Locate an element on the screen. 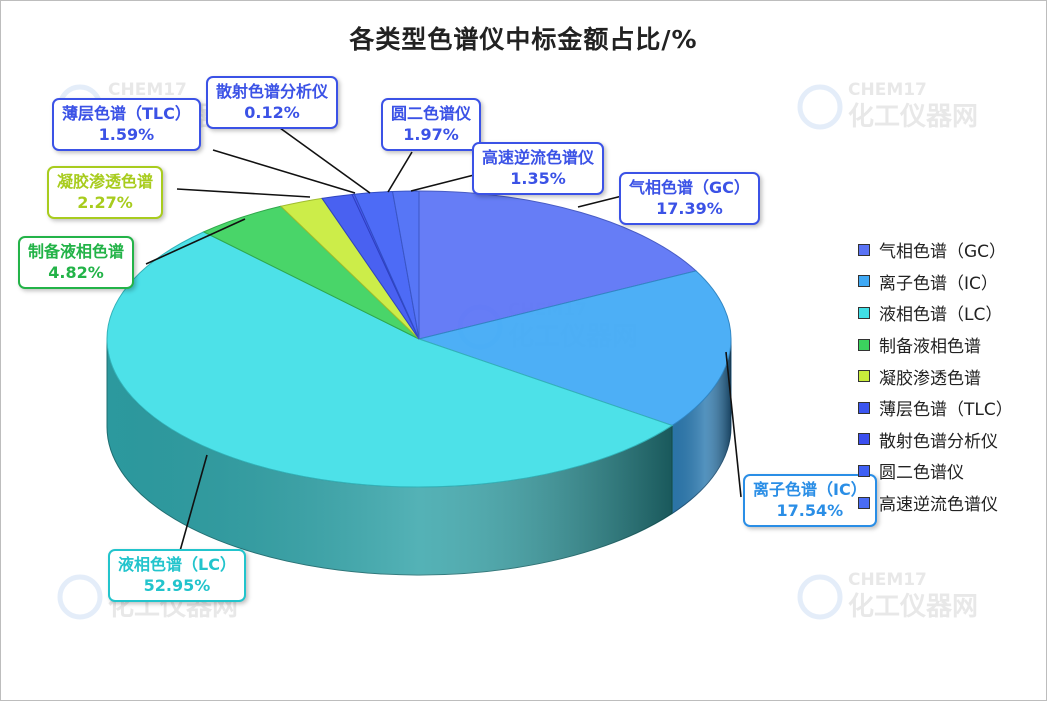  legend-label: 圆二色谱仪 is located at coordinates (921, 473).